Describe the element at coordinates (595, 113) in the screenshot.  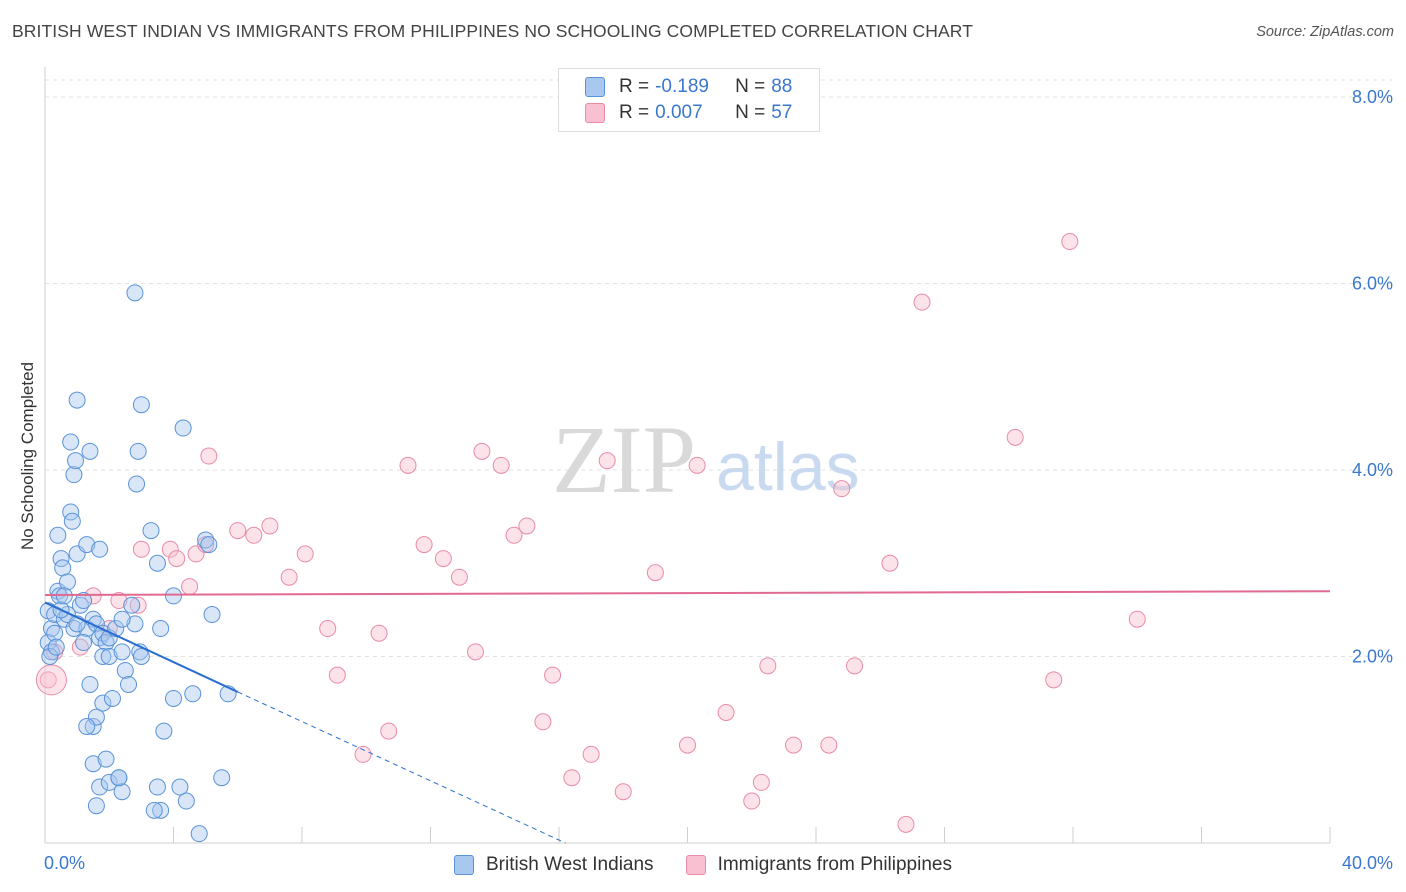
I see `legend-swatch-philippines` at that location.